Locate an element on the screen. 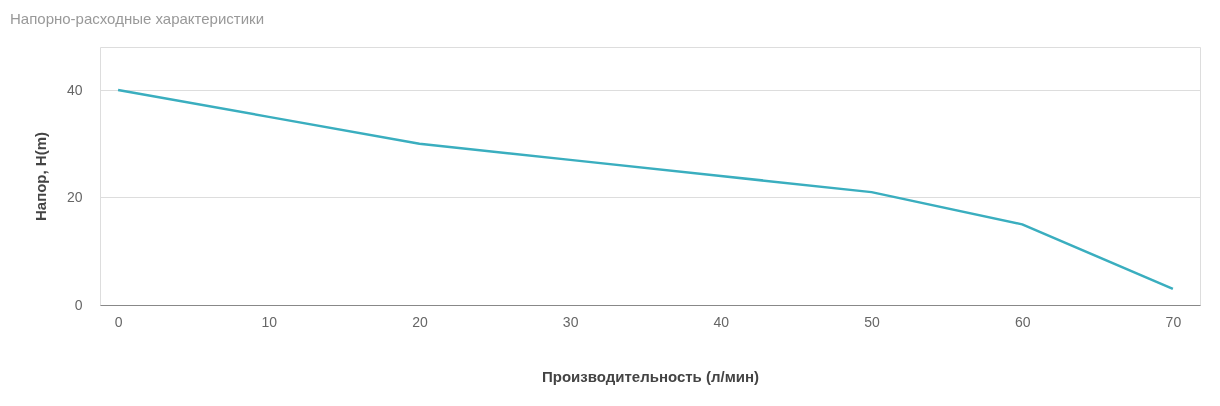  chart-title: Напорно-расходные характеристики is located at coordinates (137, 18).